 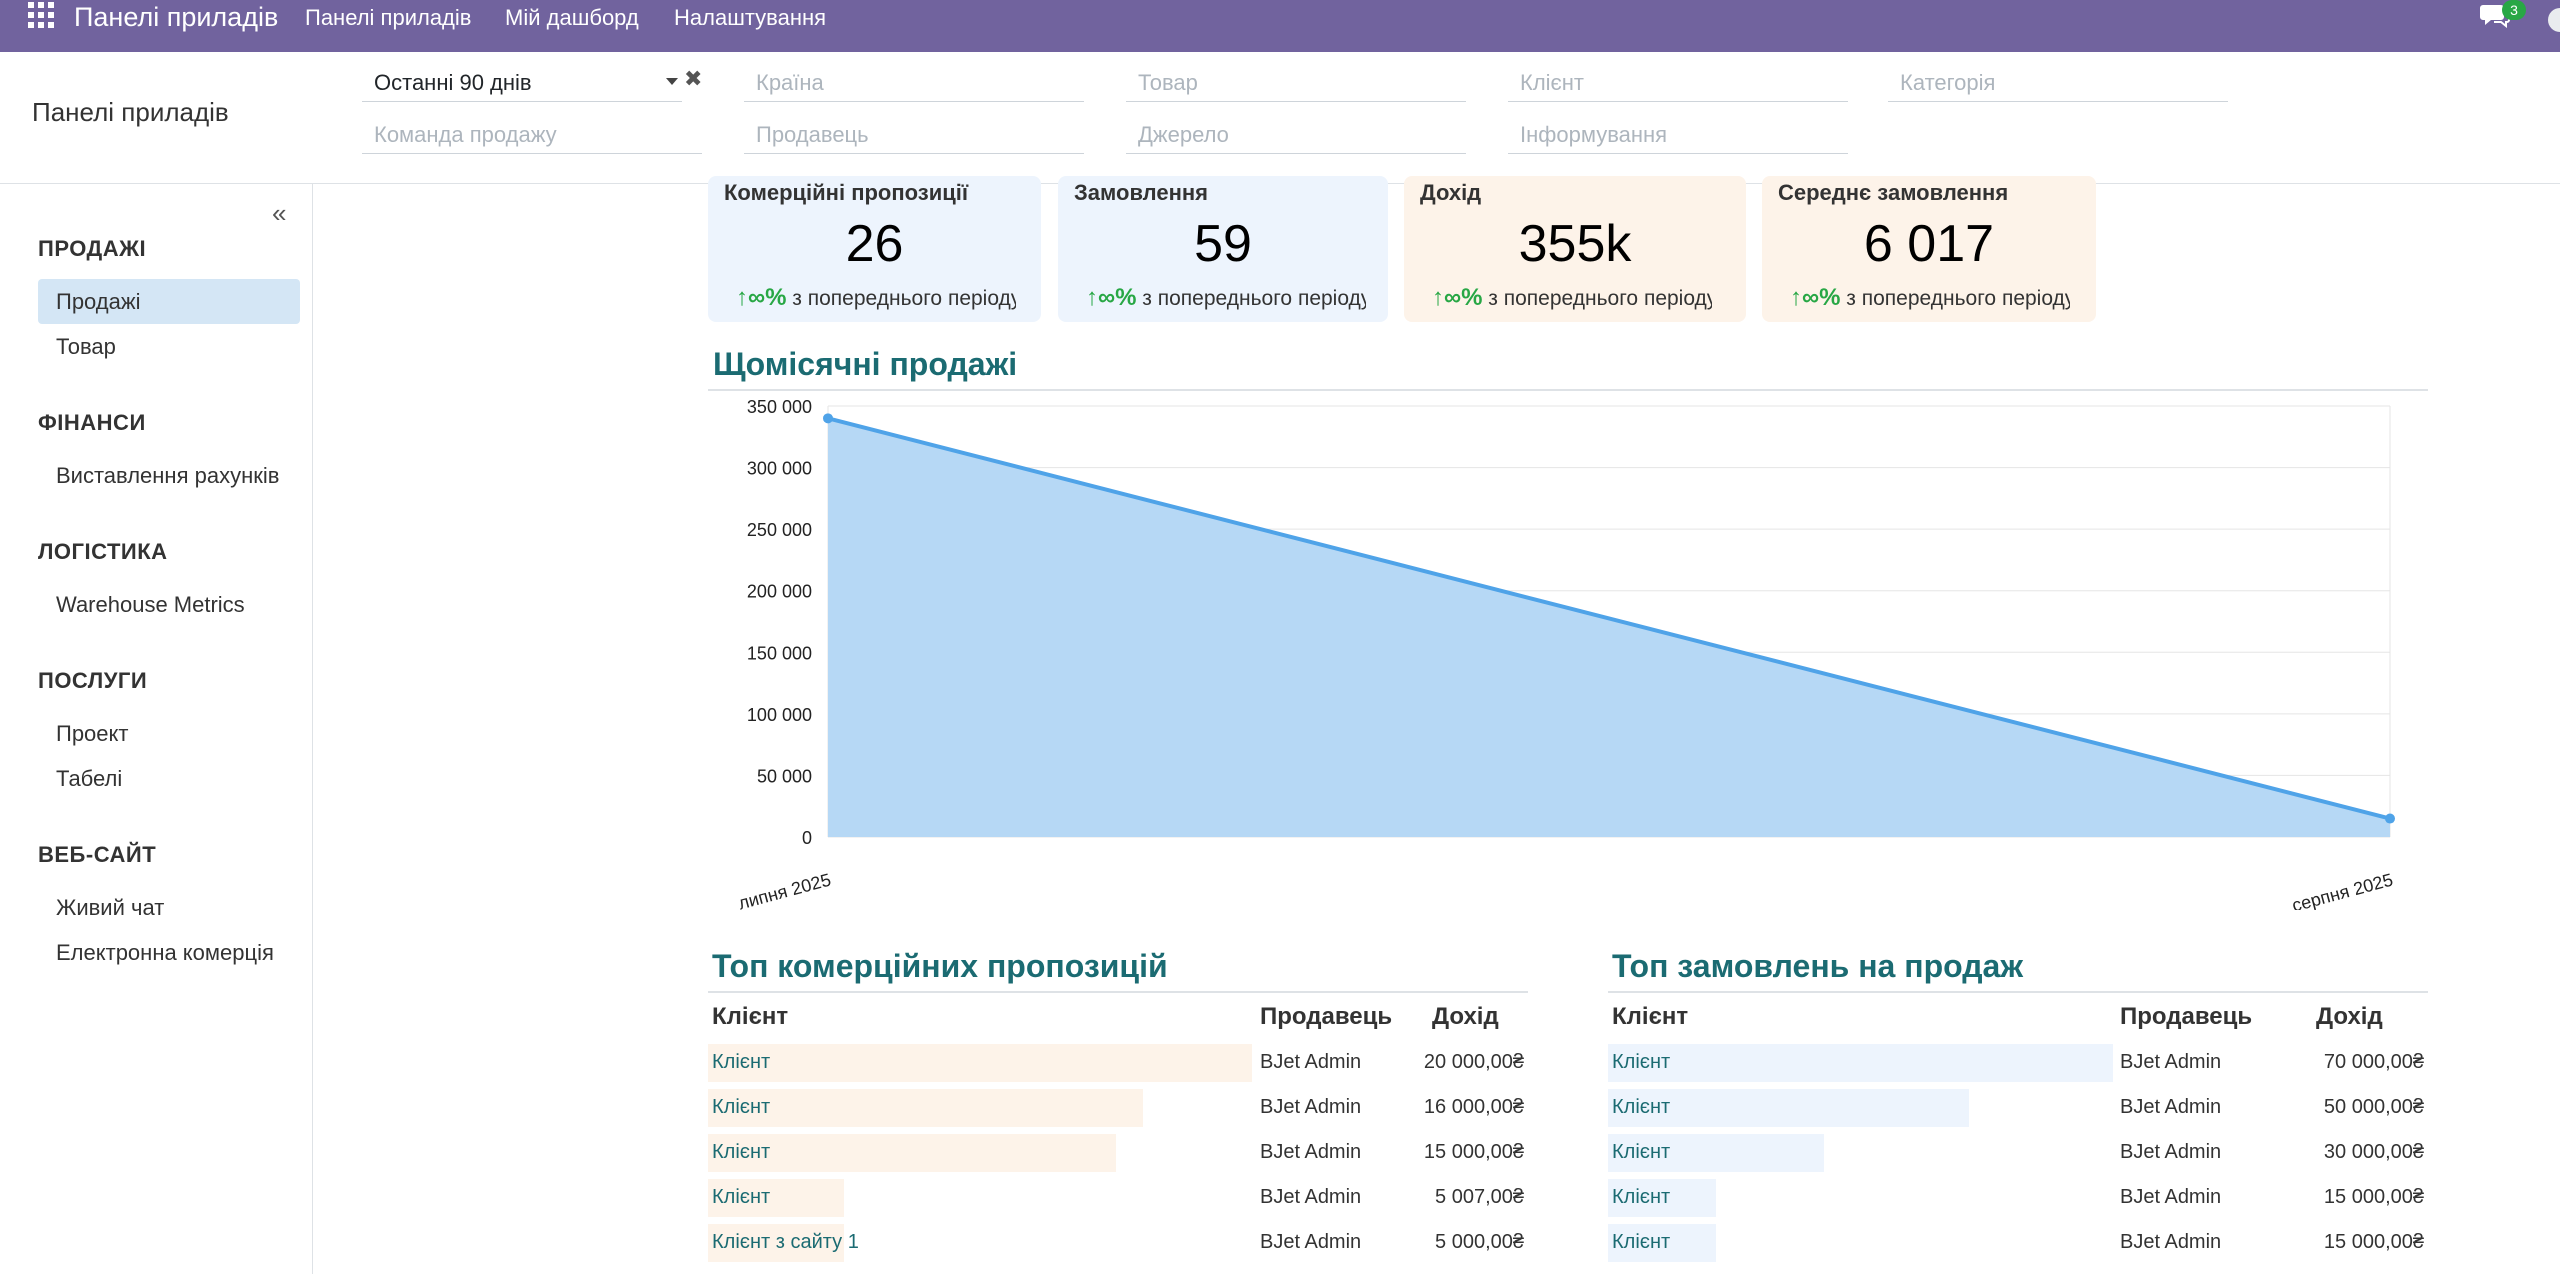 What do you see at coordinates (779, 592) in the screenshot?
I see `y-tick-label: 200 000` at bounding box center [779, 592].